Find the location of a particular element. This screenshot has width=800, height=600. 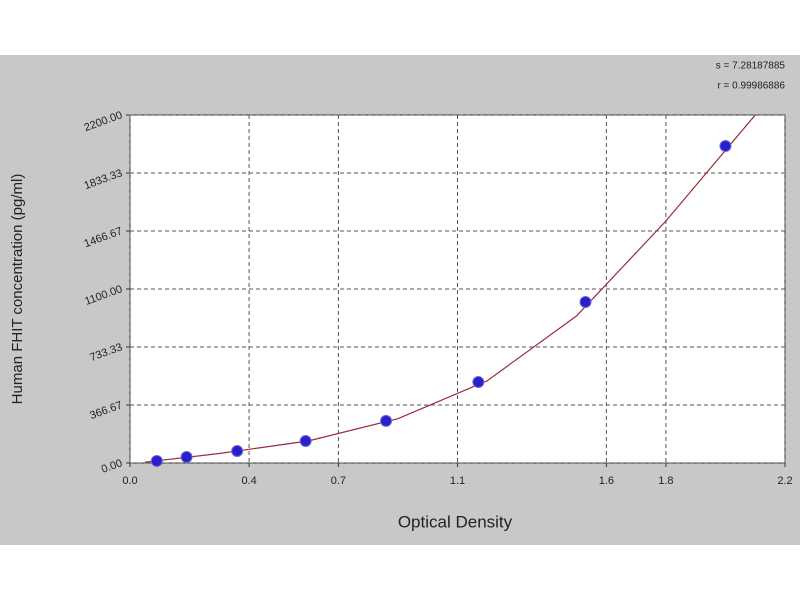

x-tick-label: 1.6 is located at coordinates (606, 481).